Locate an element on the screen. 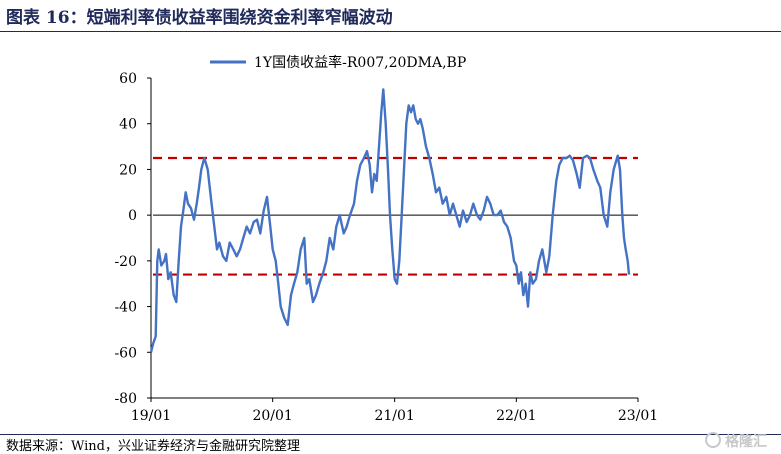 The height and width of the screenshot is (454, 781). y-tick-label: -60 is located at coordinates (125, 353).